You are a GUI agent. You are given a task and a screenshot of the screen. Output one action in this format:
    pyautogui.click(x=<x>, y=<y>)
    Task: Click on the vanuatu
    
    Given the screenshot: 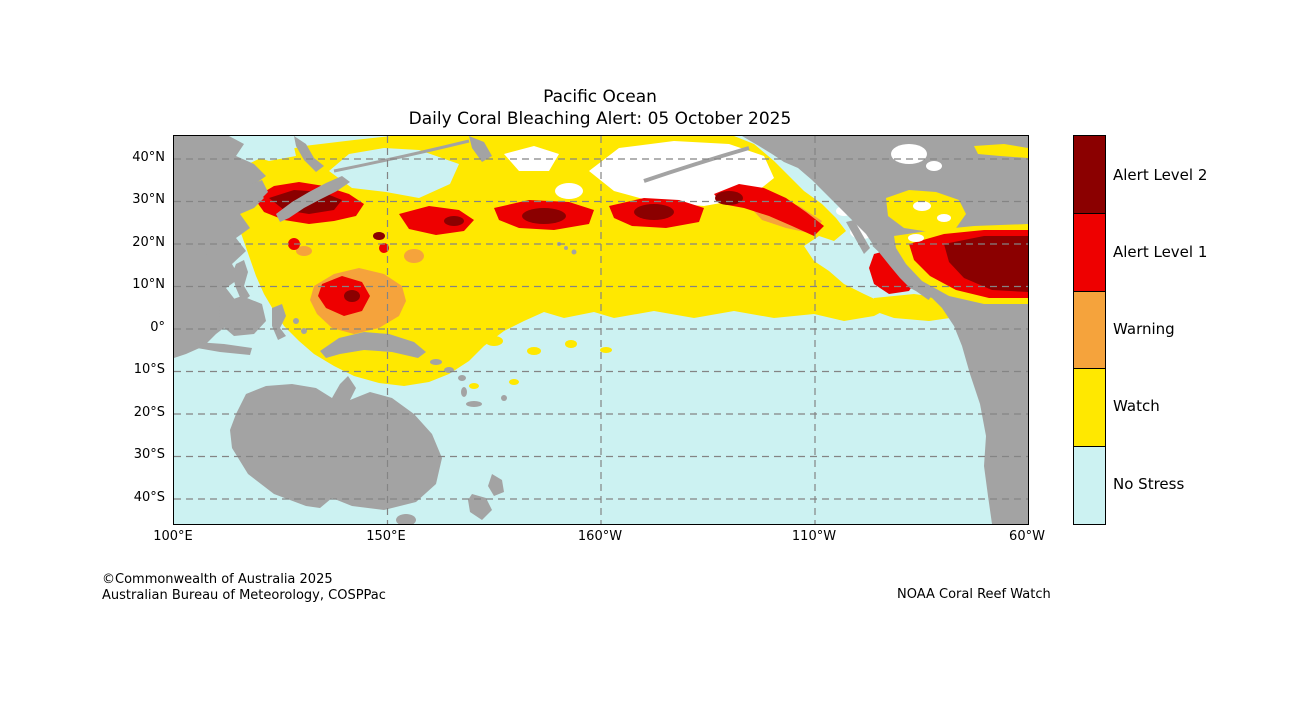 What is the action you would take?
    pyautogui.click(x=464, y=392)
    